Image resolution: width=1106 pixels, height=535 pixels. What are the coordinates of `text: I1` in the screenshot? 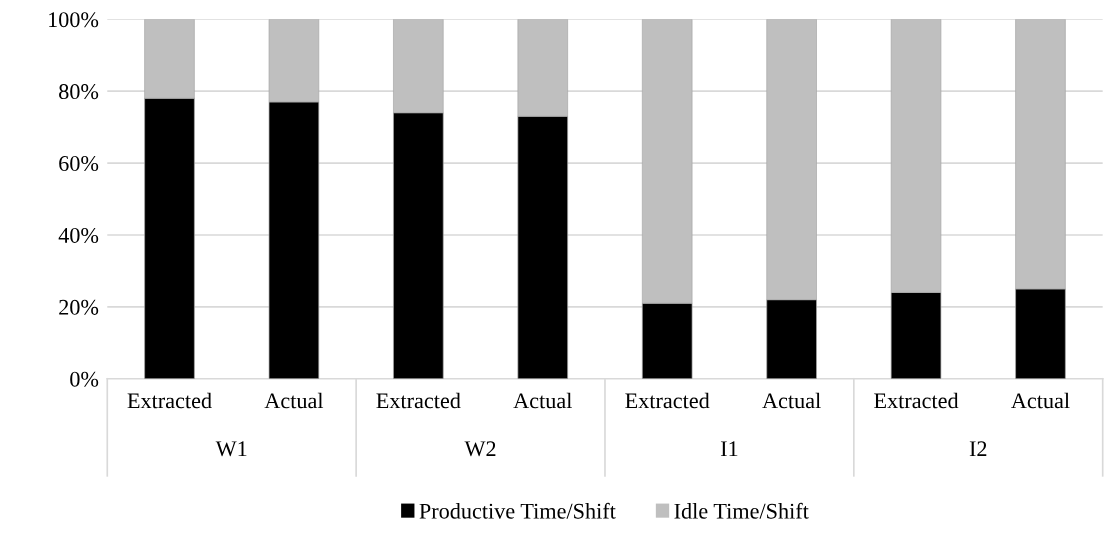 It's located at (729, 449).